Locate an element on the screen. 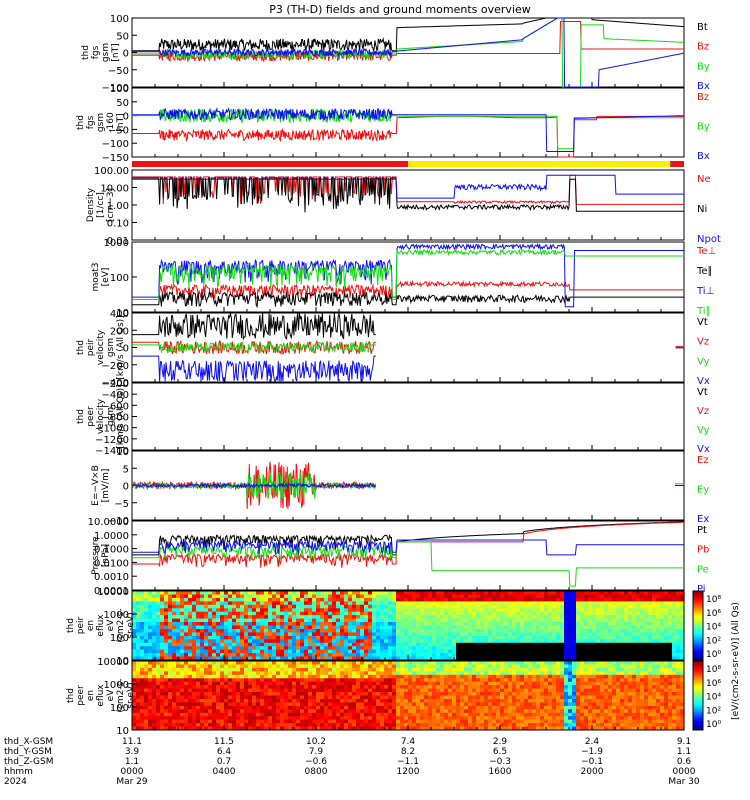 The image size is (750, 800). y-axis-label-line: [cm−3] is located at coordinates (111, 205).